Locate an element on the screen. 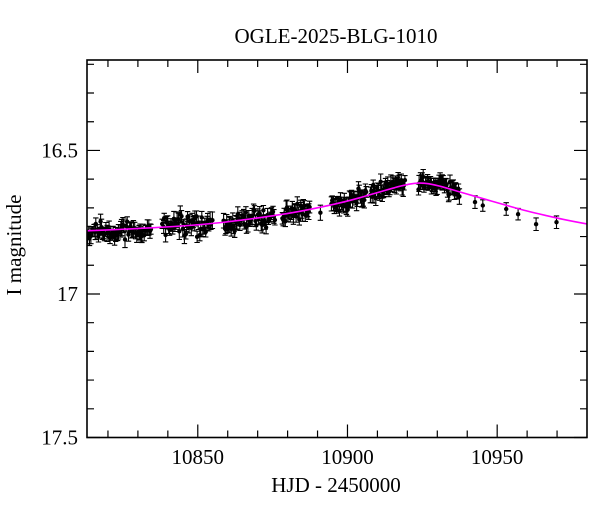 The width and height of the screenshot is (600, 517). model-curve-path is located at coordinates (337, 207).